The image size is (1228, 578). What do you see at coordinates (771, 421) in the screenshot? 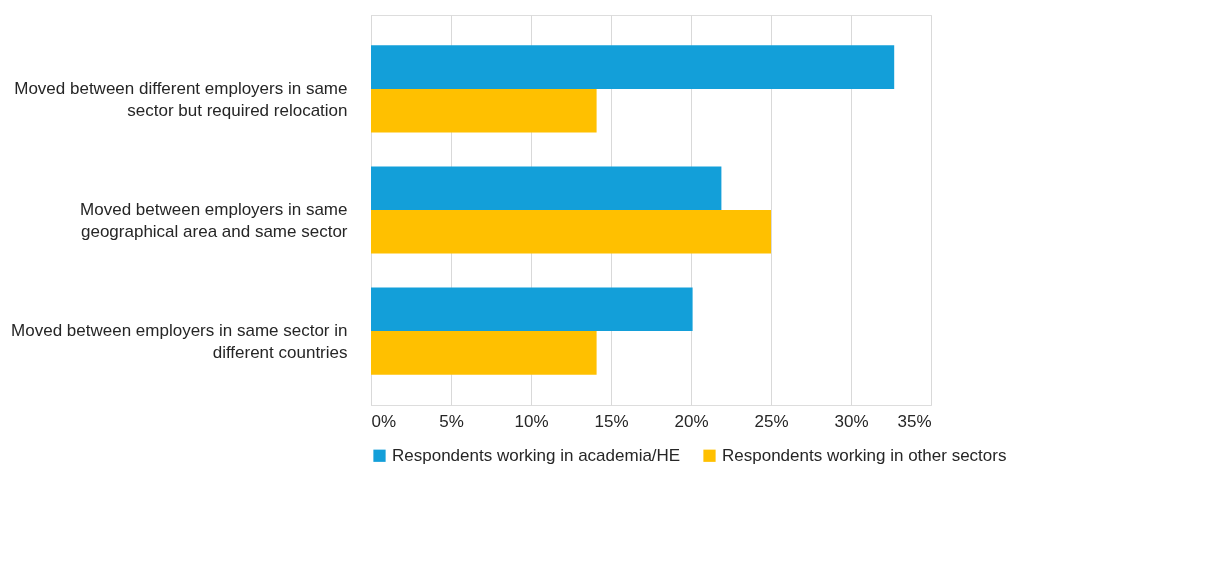
I see `x-tick-label: 25%` at bounding box center [771, 421].